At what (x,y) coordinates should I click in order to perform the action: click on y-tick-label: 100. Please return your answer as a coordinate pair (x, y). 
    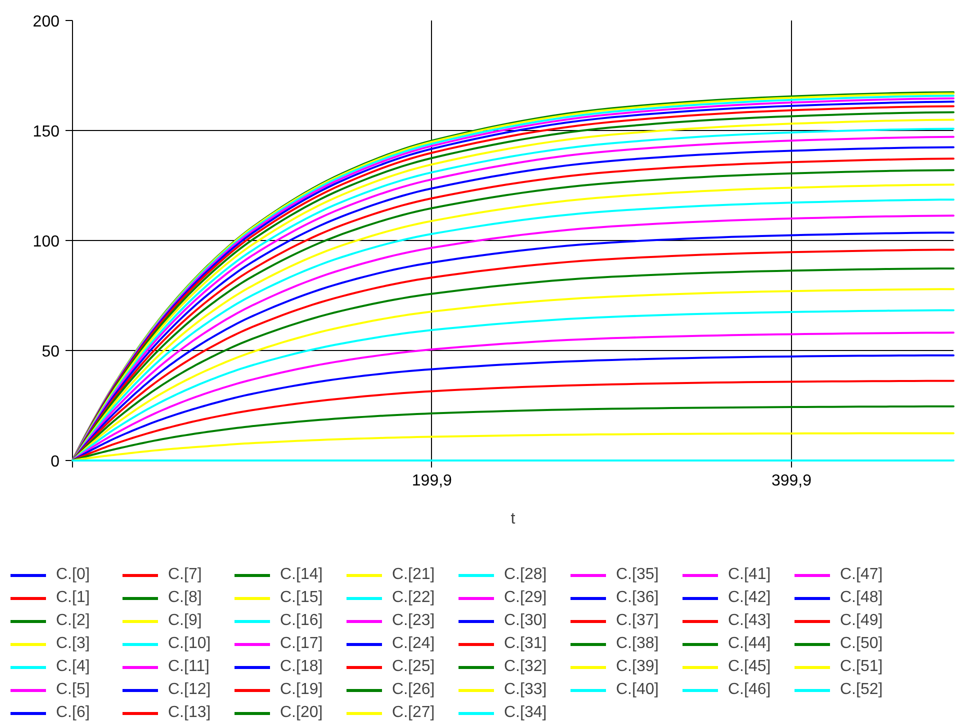
    Looking at the image, I should click on (46, 242).